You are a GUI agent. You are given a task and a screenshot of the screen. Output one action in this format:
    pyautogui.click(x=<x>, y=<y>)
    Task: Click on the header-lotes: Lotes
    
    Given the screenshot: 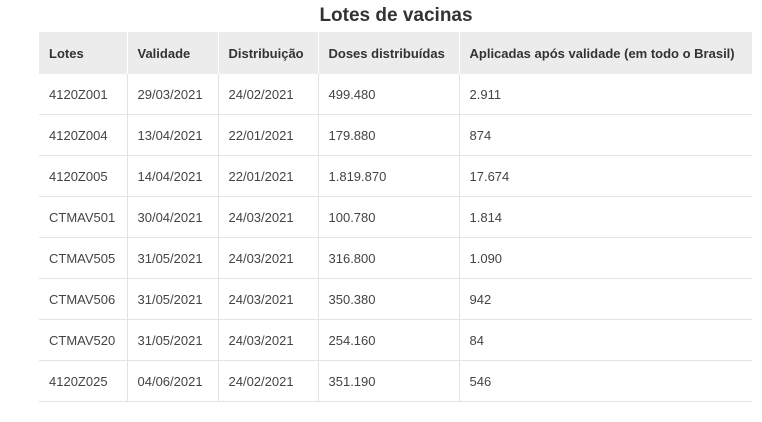 What is the action you would take?
    pyautogui.click(x=83, y=53)
    